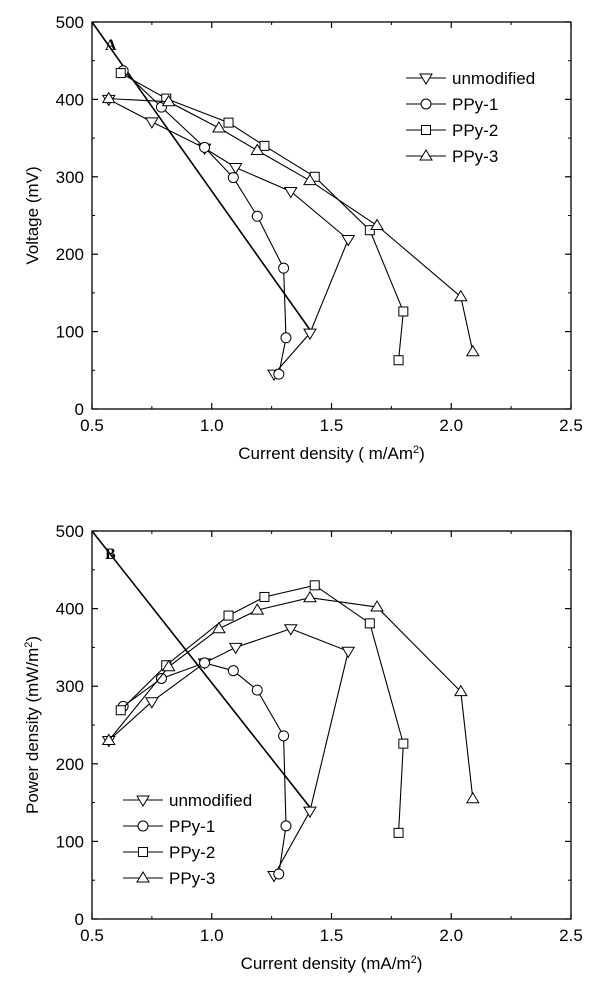 The width and height of the screenshot is (600, 1008). Describe the element at coordinates (70, 841) in the screenshot. I see `y-tick-label: 100` at that location.